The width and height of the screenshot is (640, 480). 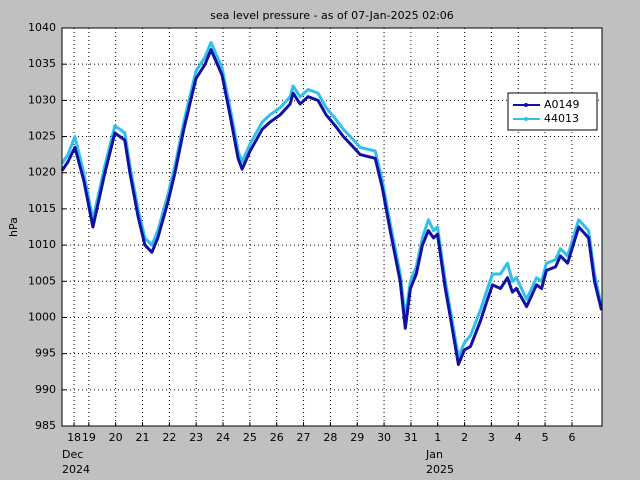 What do you see at coordinates (42, 208) in the screenshot?
I see `y-tick-label: 1015` at bounding box center [42, 208].